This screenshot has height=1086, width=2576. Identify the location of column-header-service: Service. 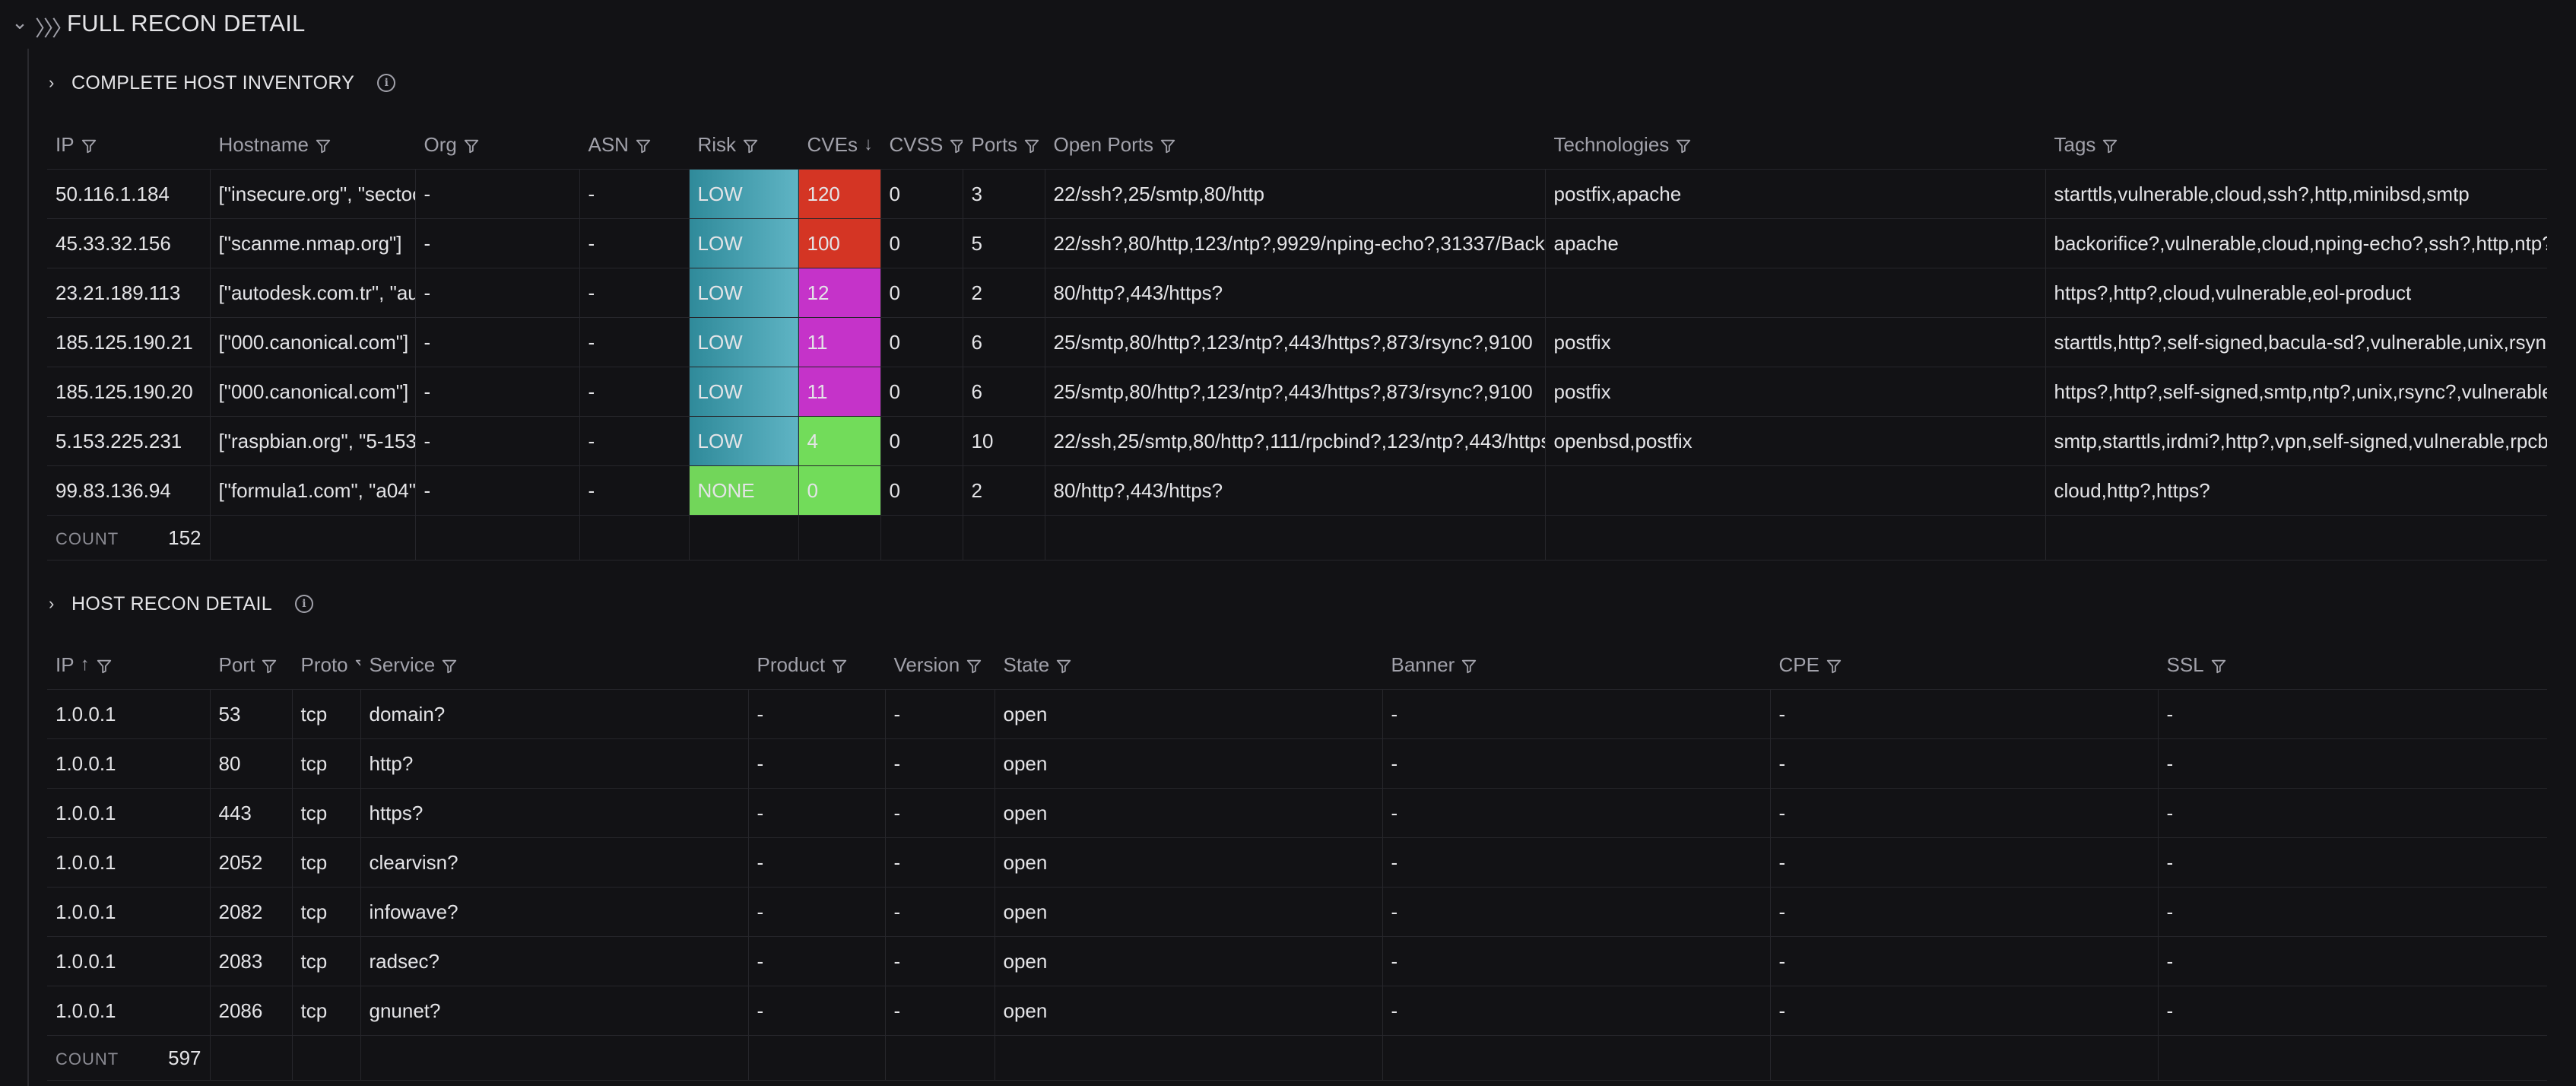
(554, 665).